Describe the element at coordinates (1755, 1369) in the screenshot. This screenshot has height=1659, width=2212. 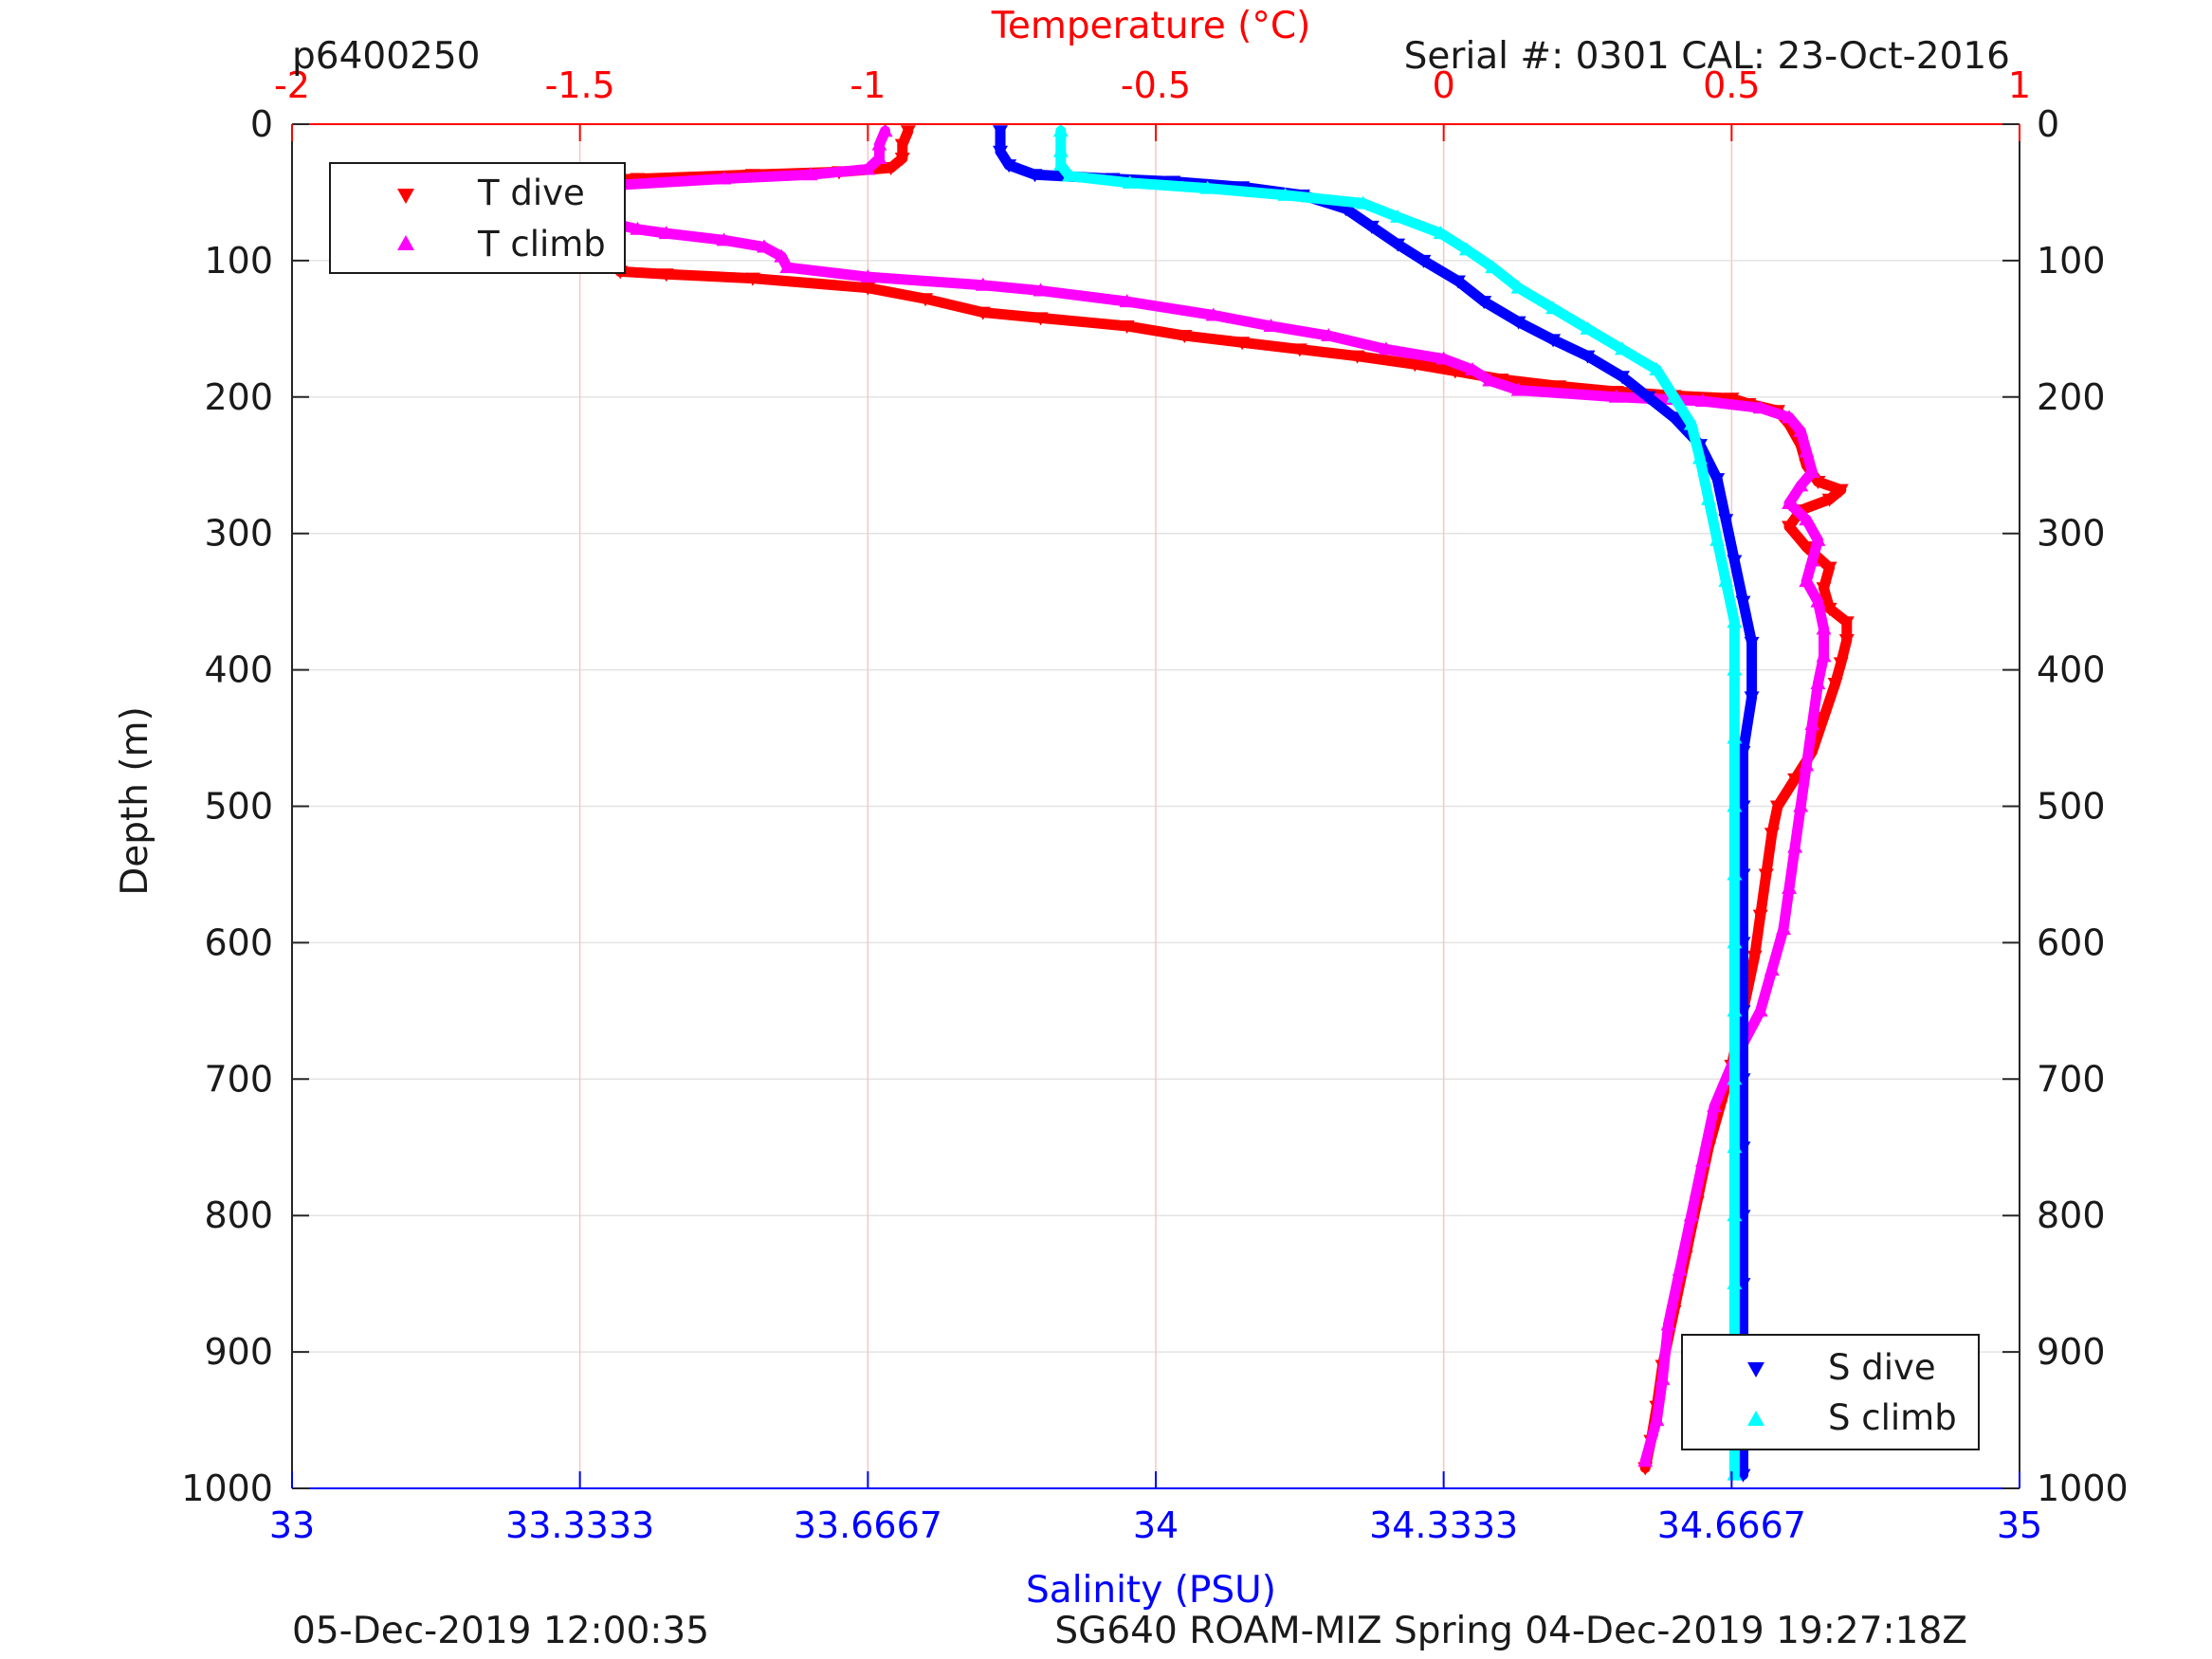
I see `legend-marker-s-dive` at that location.